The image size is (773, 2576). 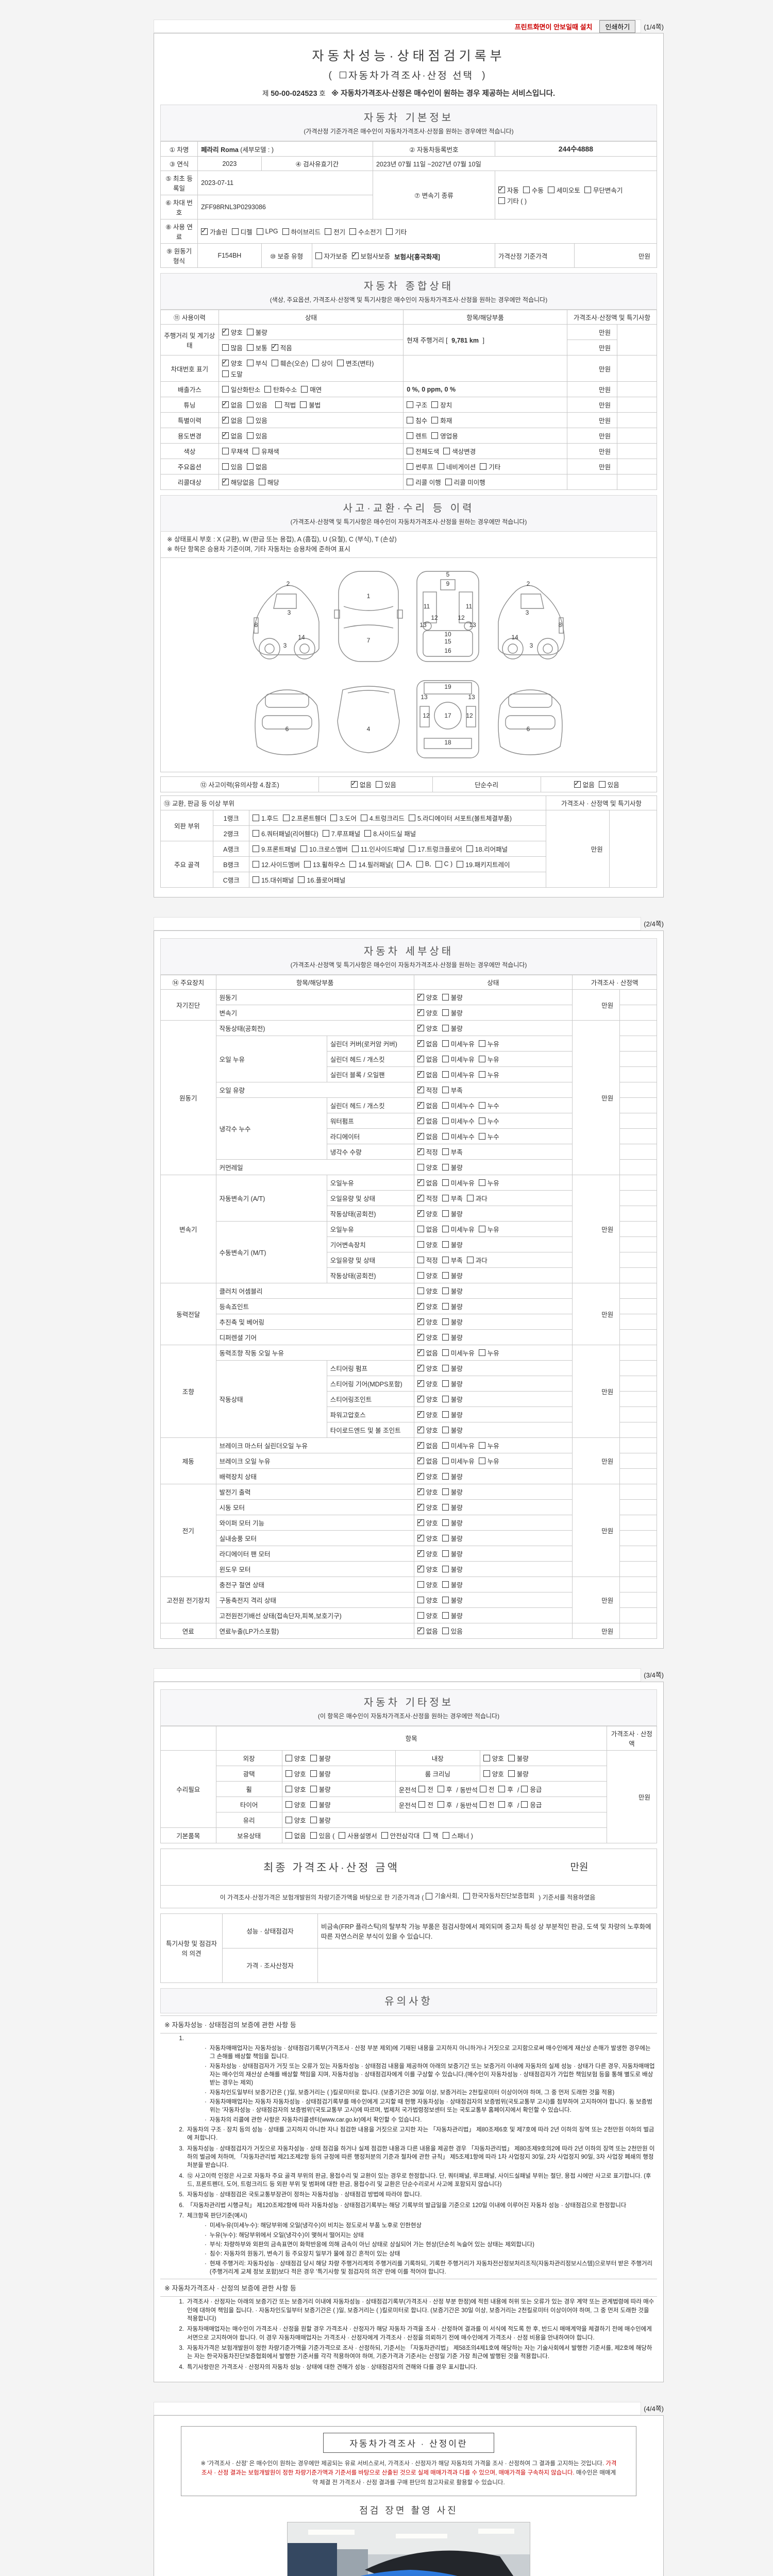 I want to click on checkbox-후: 후, so click(x=505, y=1789).